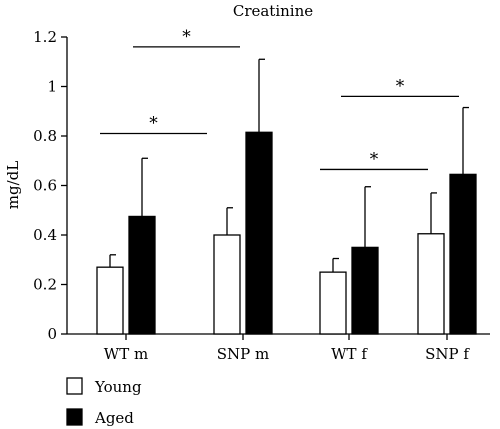 This screenshot has width=500, height=429. What do you see at coordinates (45, 285) in the screenshot?
I see `y-tick-label: 0.2` at bounding box center [45, 285].